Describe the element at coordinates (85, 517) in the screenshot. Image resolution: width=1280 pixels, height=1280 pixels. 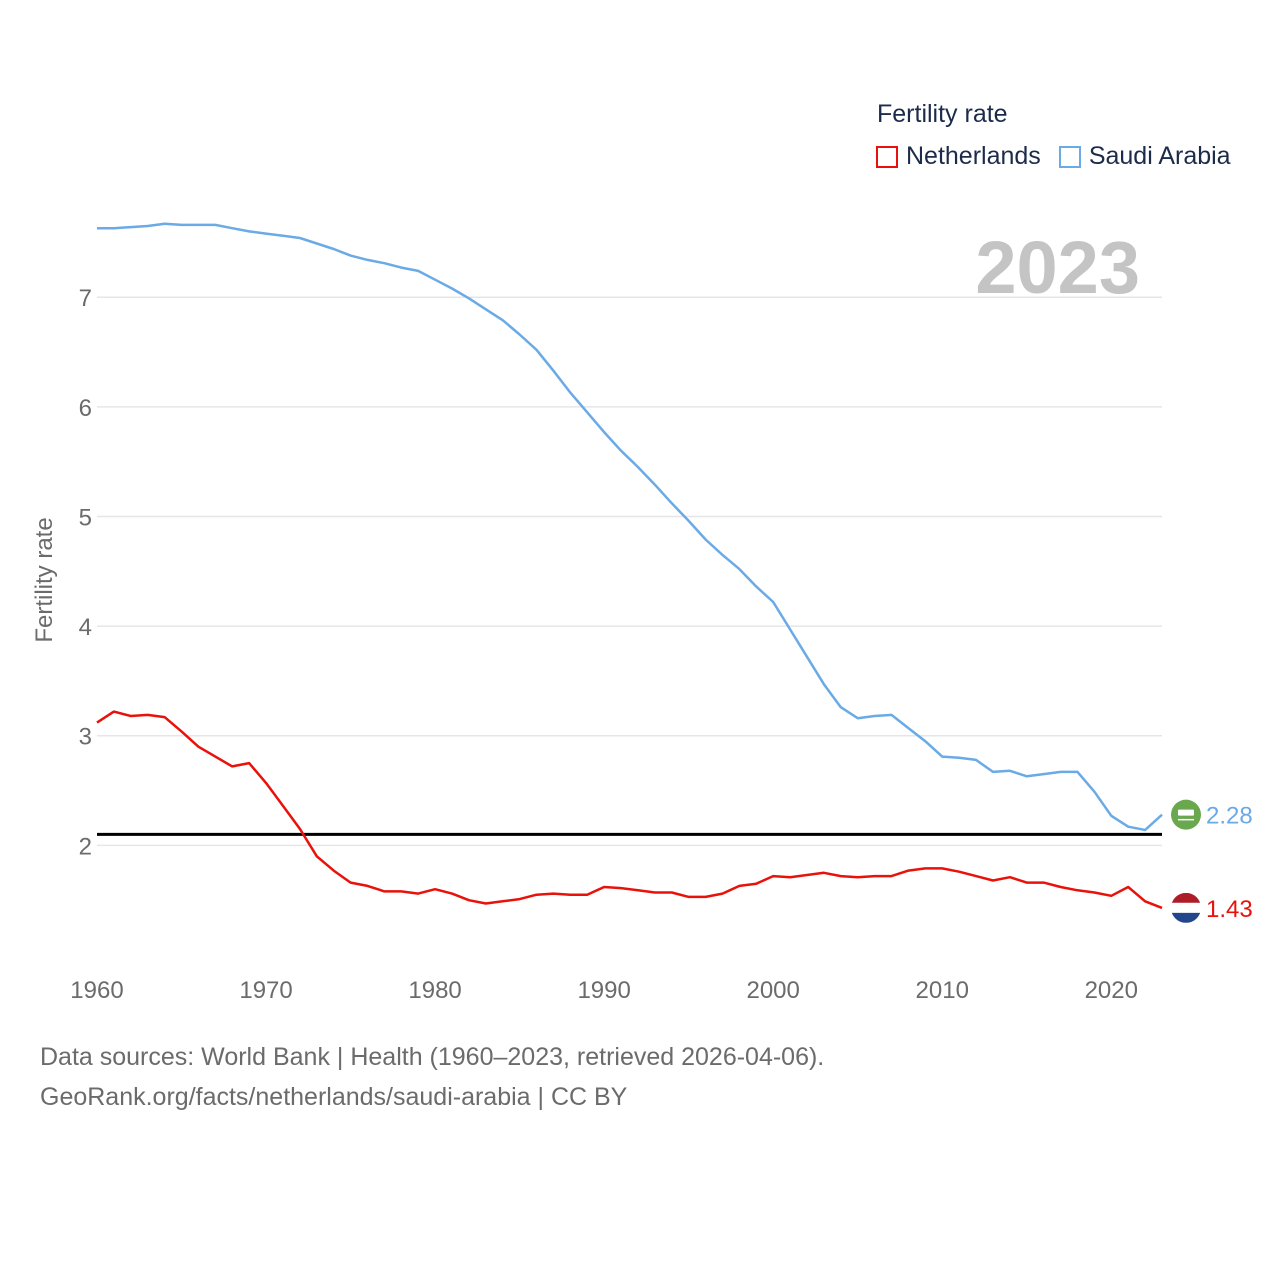
I see `y-tick-label: 5` at that location.